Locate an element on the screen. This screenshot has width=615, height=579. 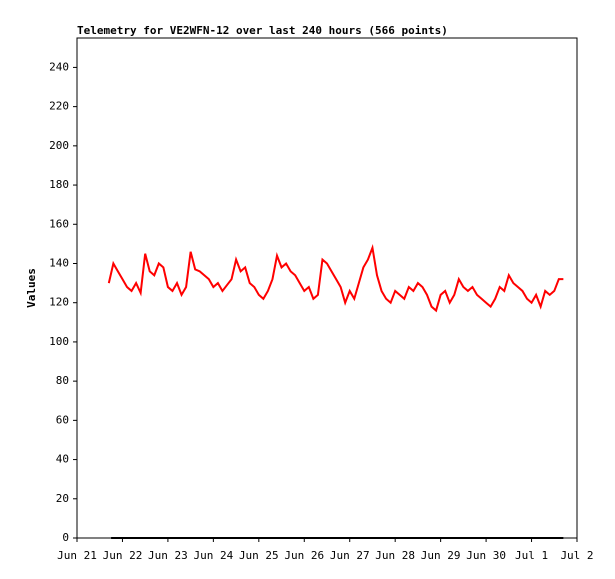
y-tick-label: 20 is located at coordinates (62, 498).